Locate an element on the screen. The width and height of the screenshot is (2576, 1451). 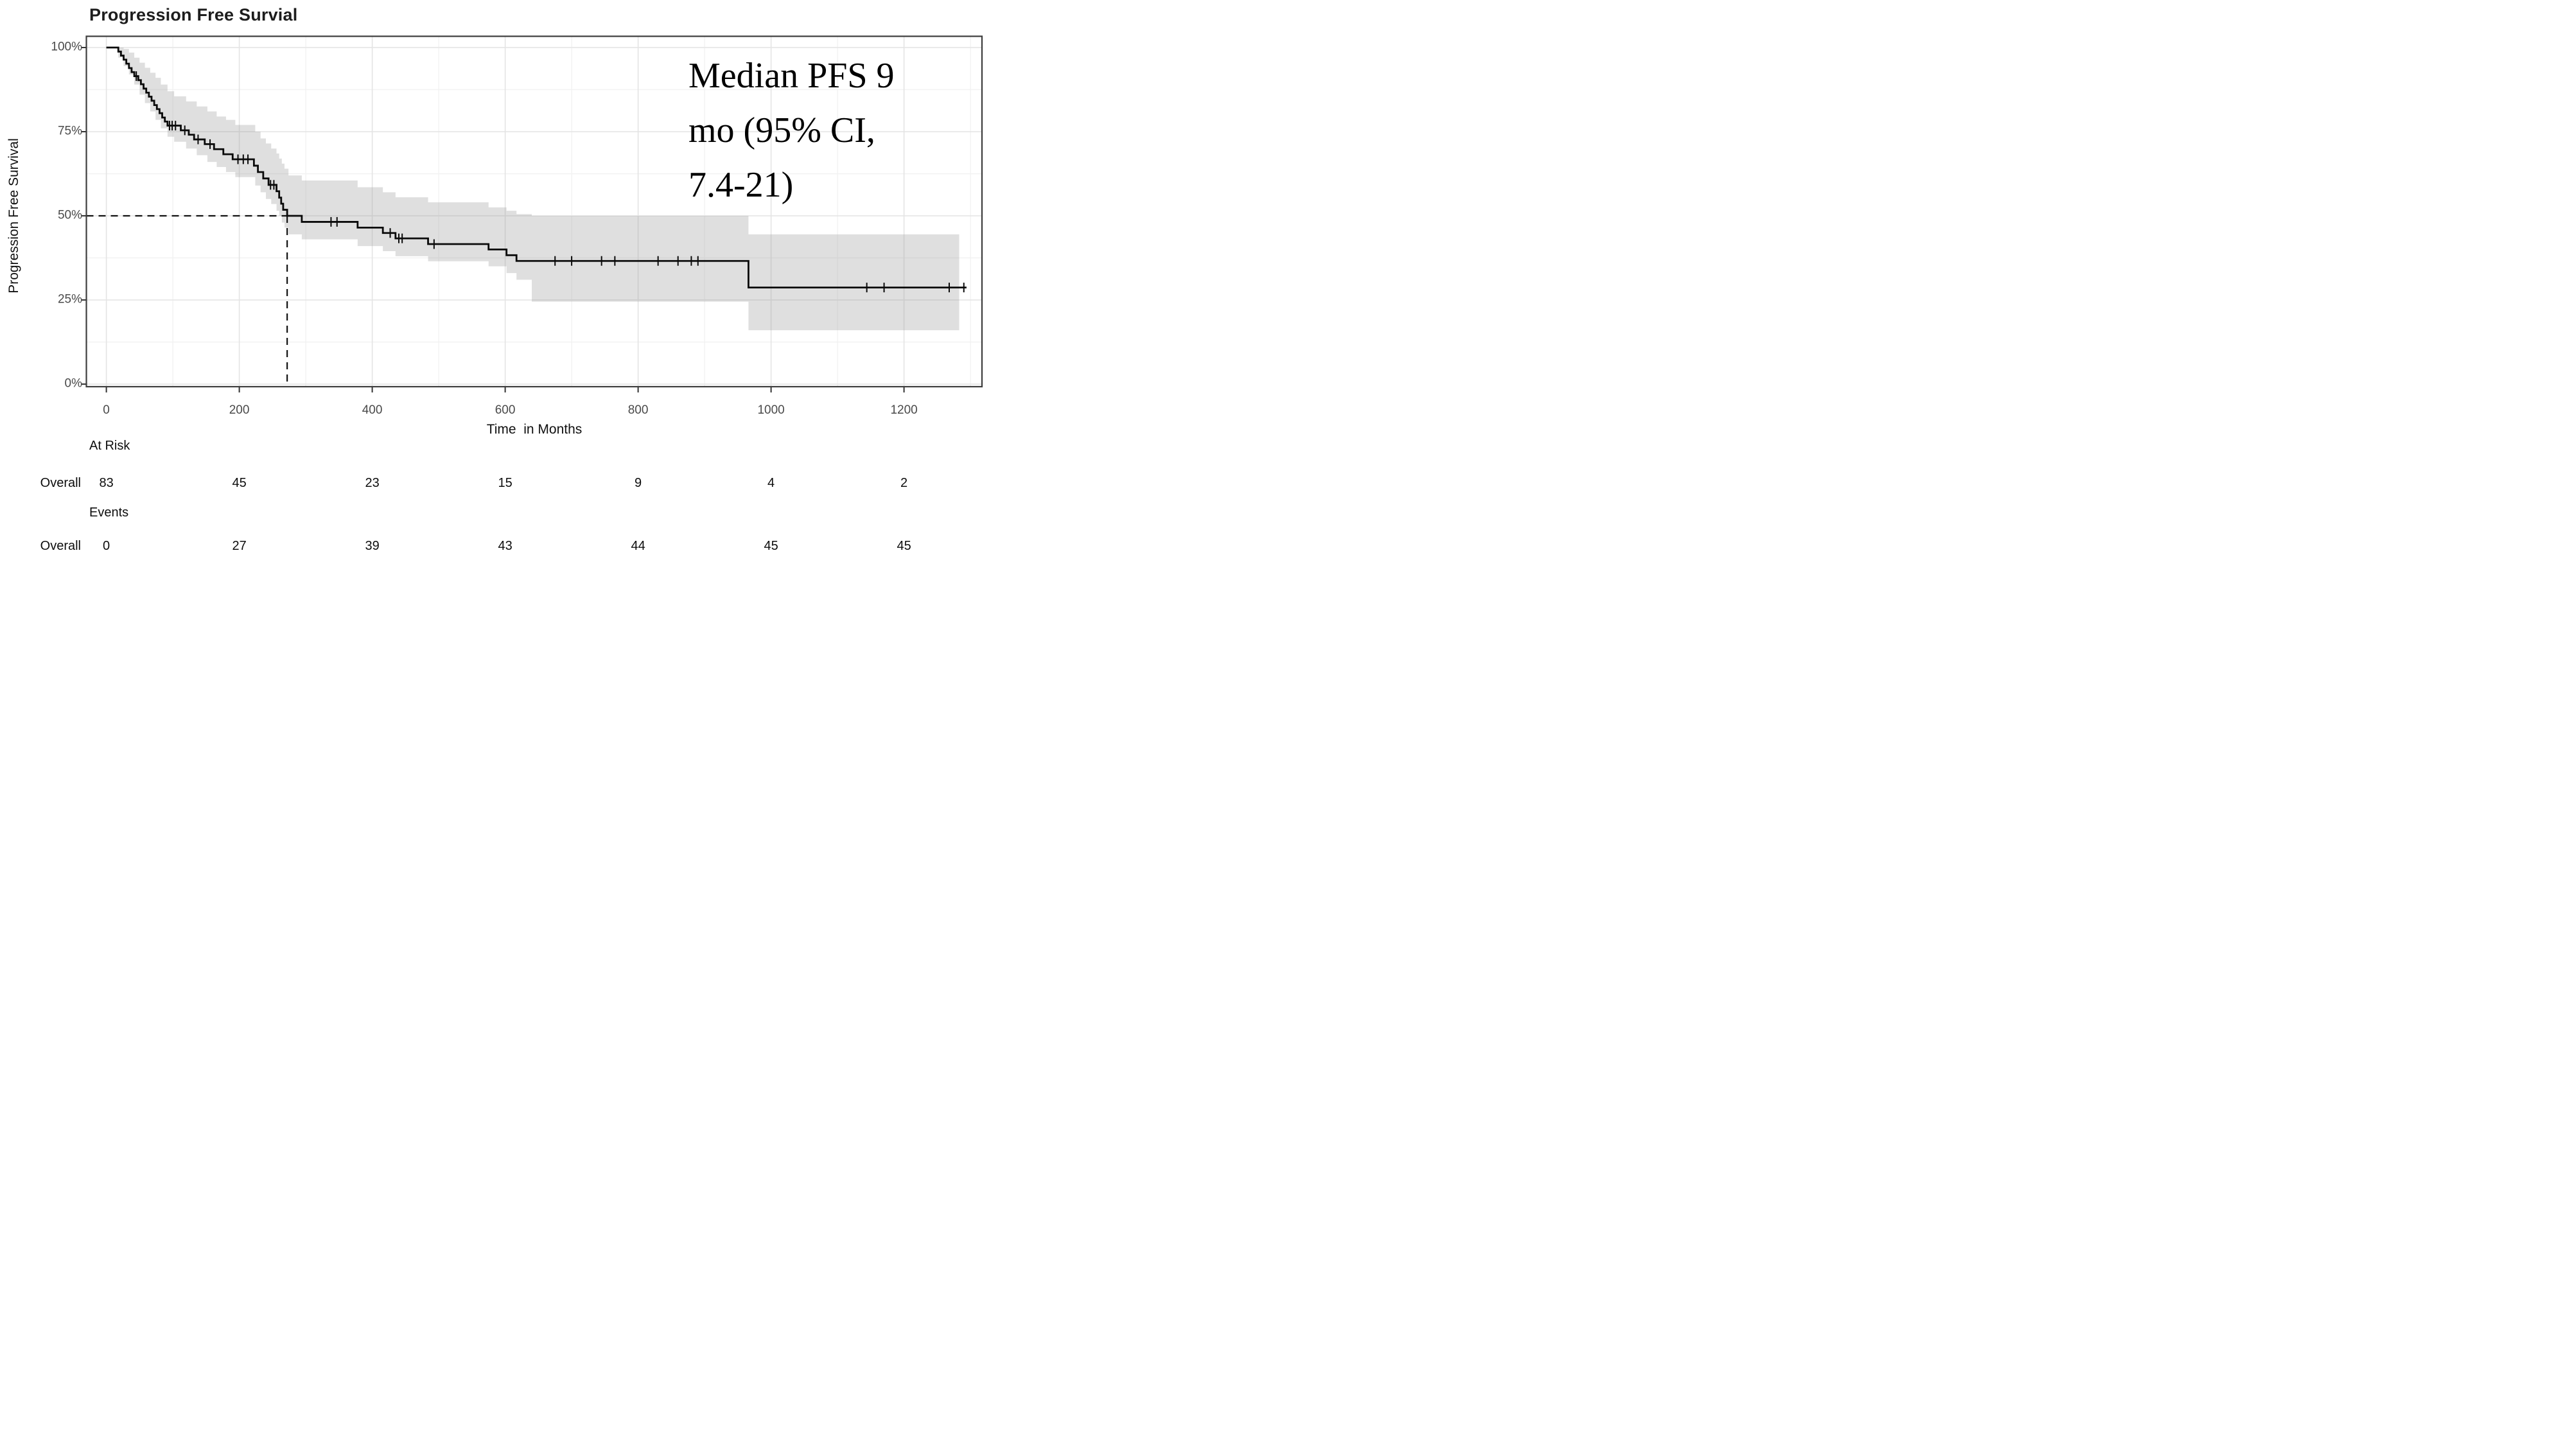
x-tick-label: 400 is located at coordinates (372, 410).